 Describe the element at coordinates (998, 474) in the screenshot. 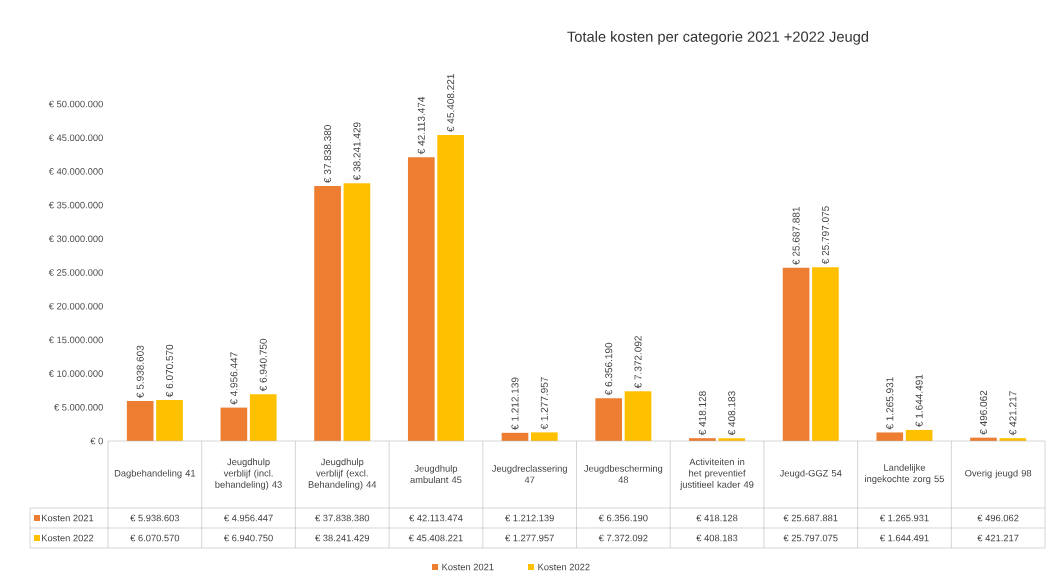

I see `x-tick-label: Overig jeugd 98` at that location.